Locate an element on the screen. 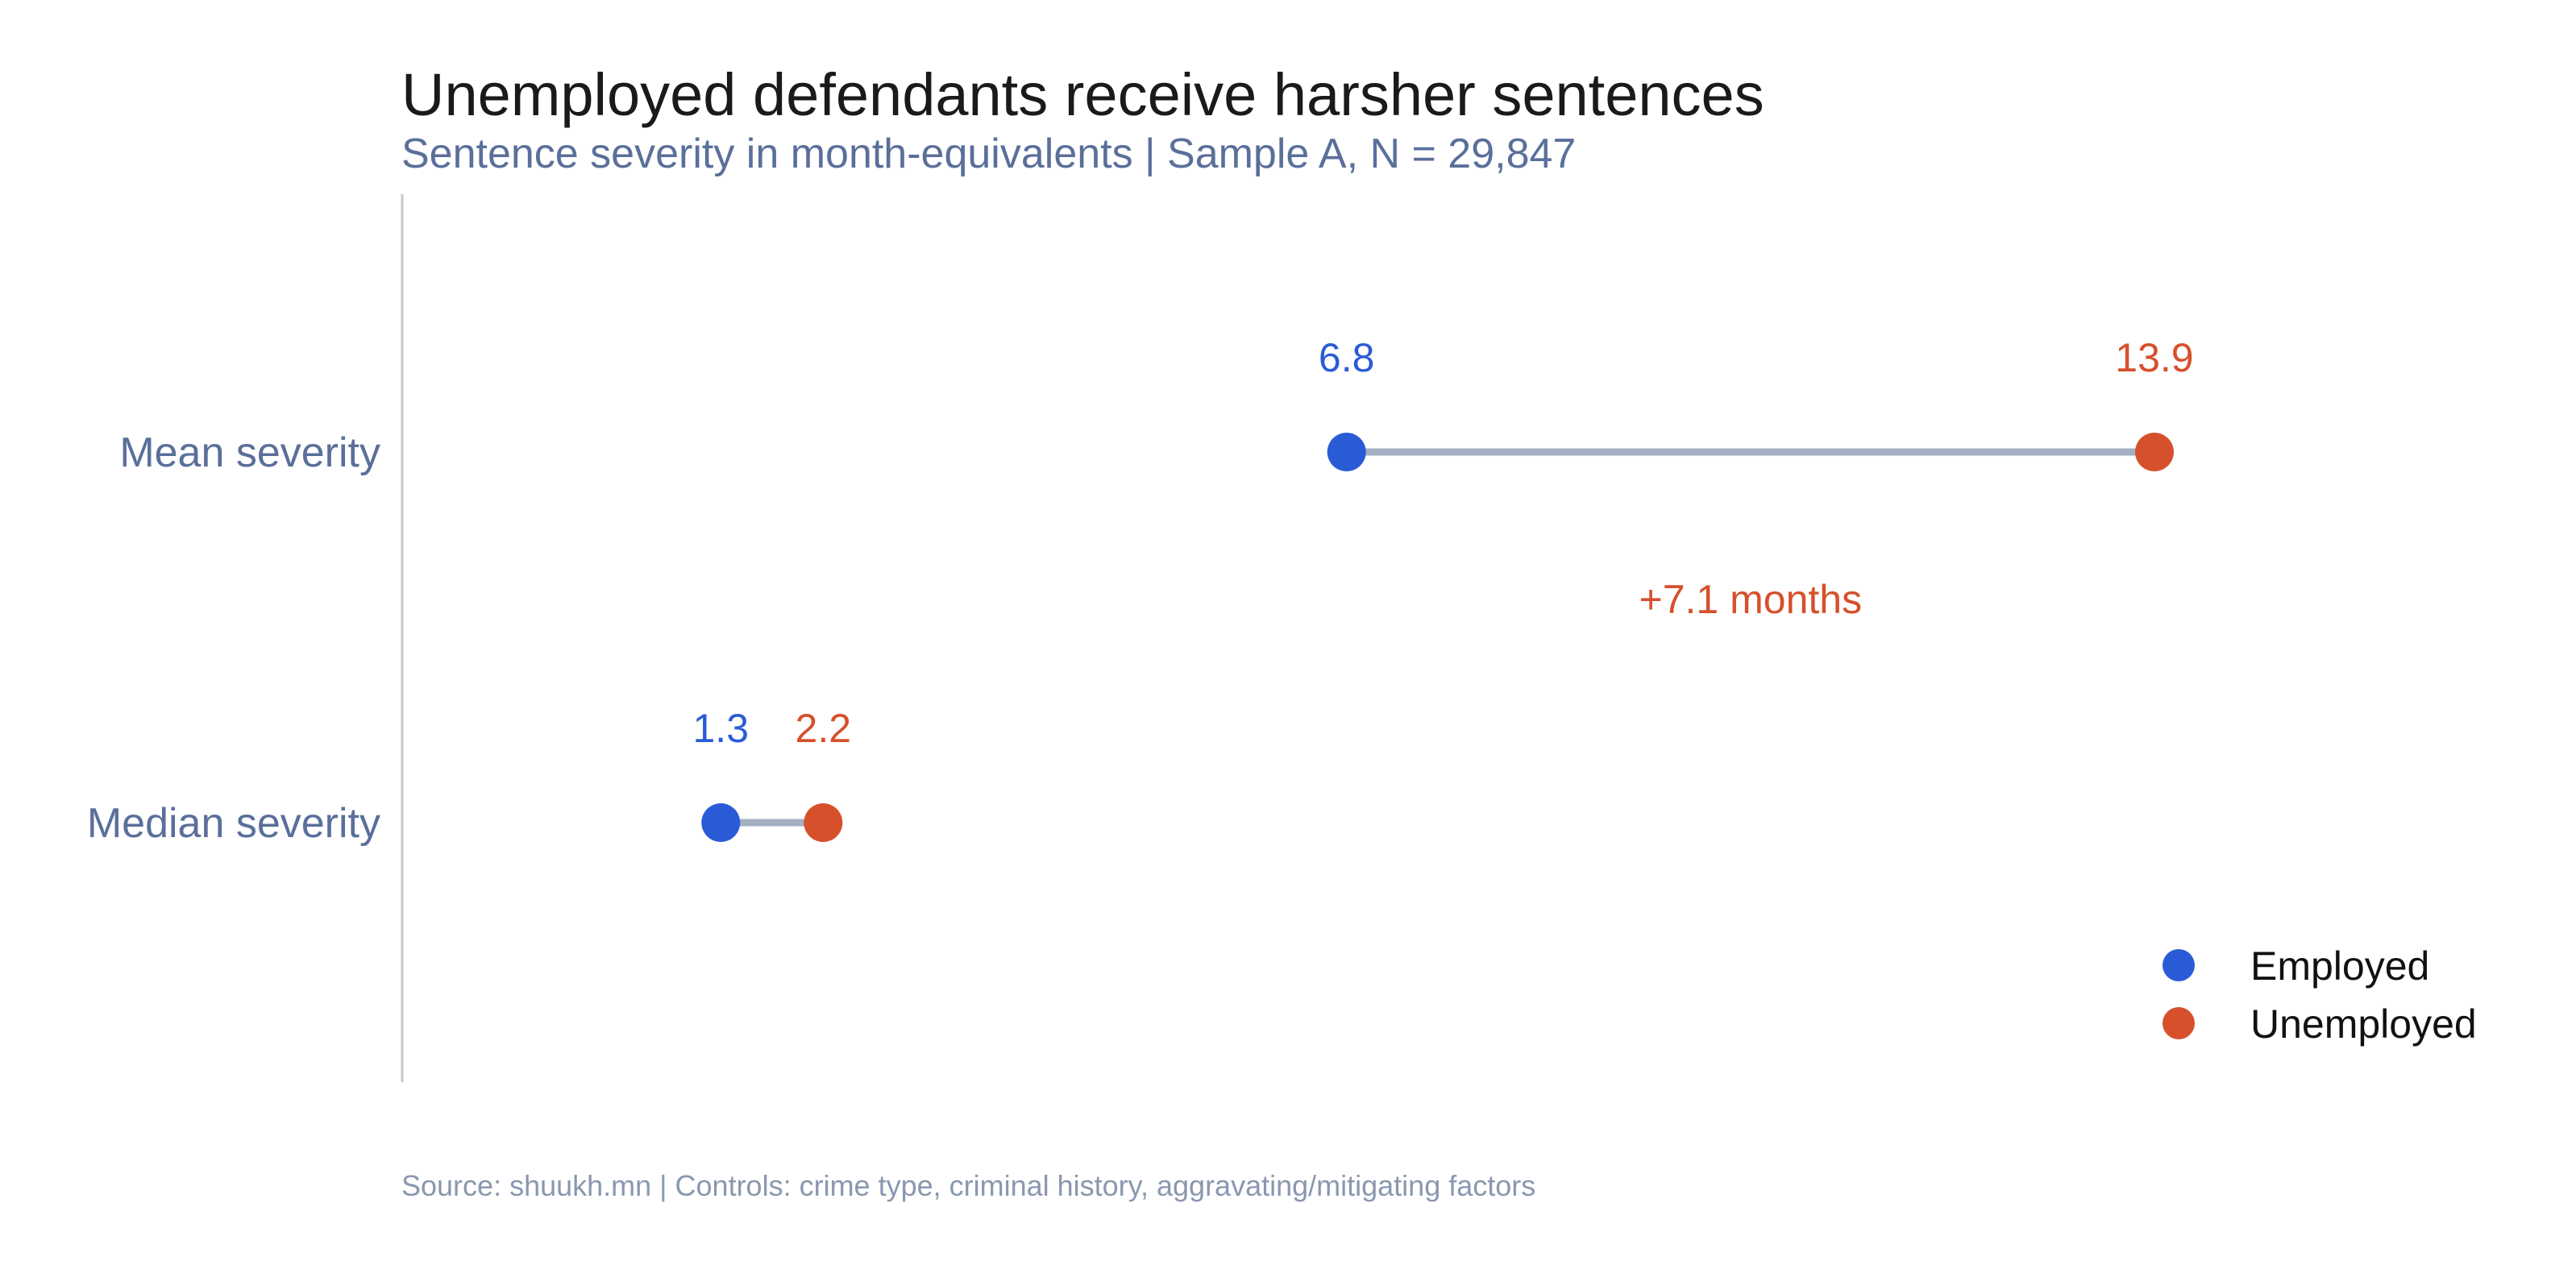 This screenshot has width=2576, height=1269. value-label-unemployed-mean-severity: 13.9 is located at coordinates (2154, 357).